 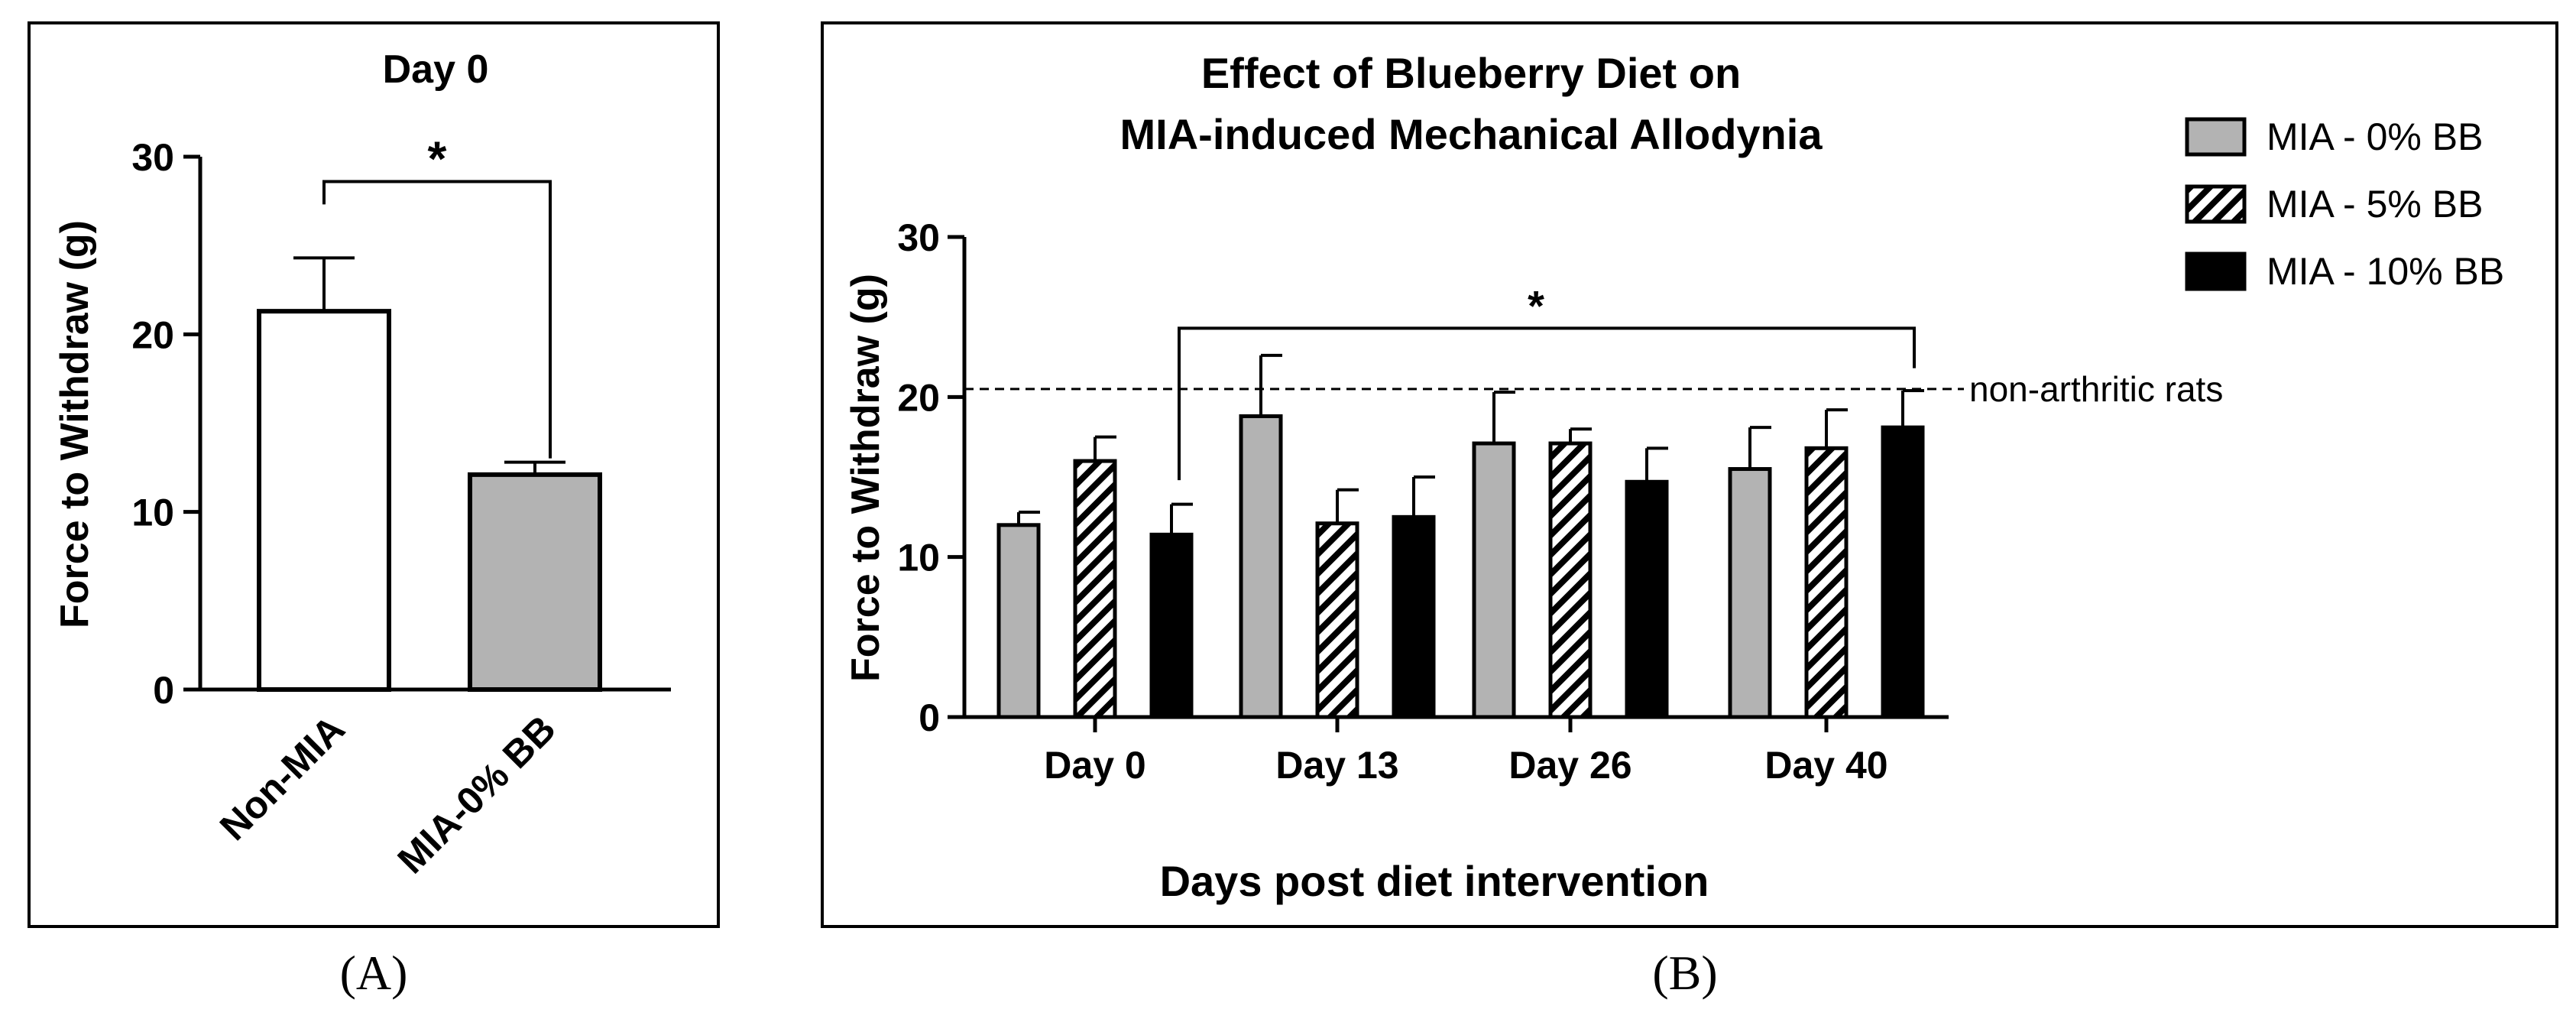 I want to click on panel-b-y-tick-label: 20, so click(x=919, y=398).